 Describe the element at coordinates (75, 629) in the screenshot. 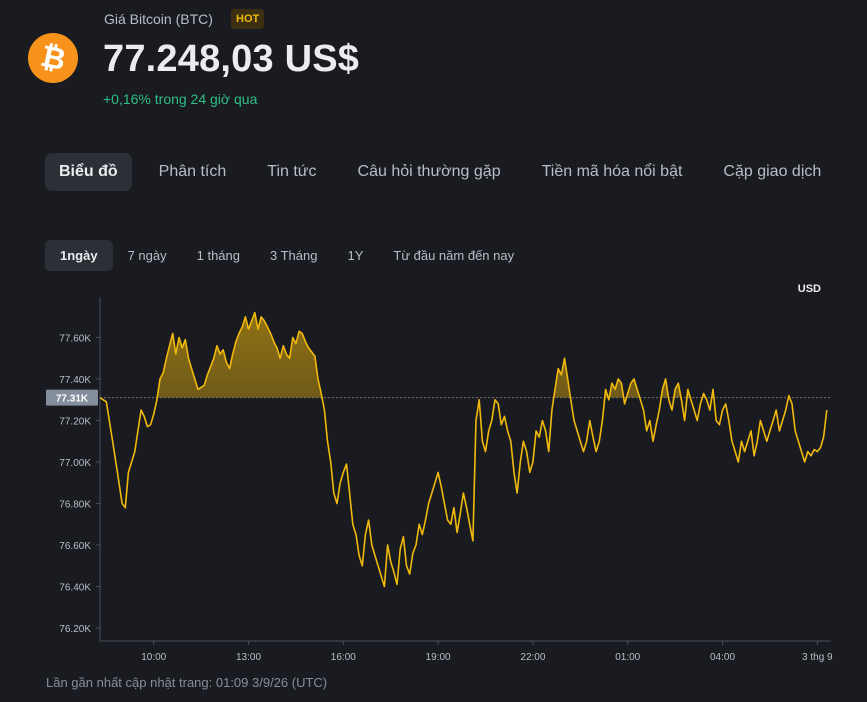

I see `y-tick-label: 76.20K` at that location.